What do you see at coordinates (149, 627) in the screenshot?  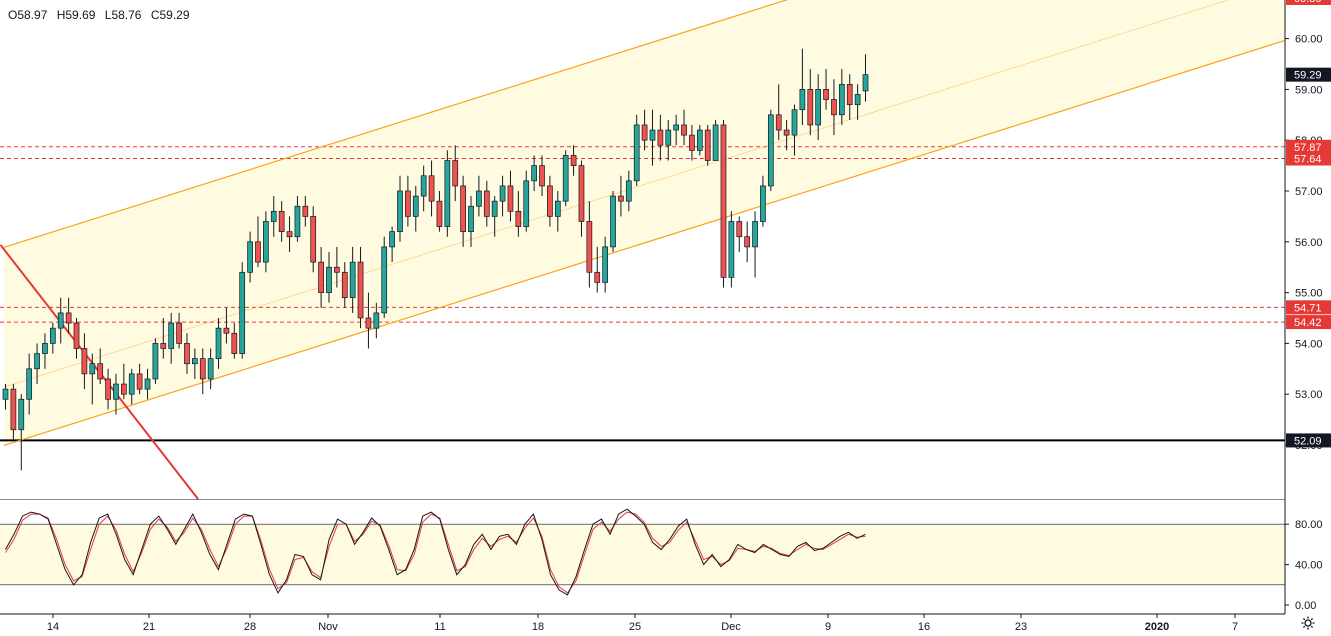 I see `time-tick-label: 21` at bounding box center [149, 627].